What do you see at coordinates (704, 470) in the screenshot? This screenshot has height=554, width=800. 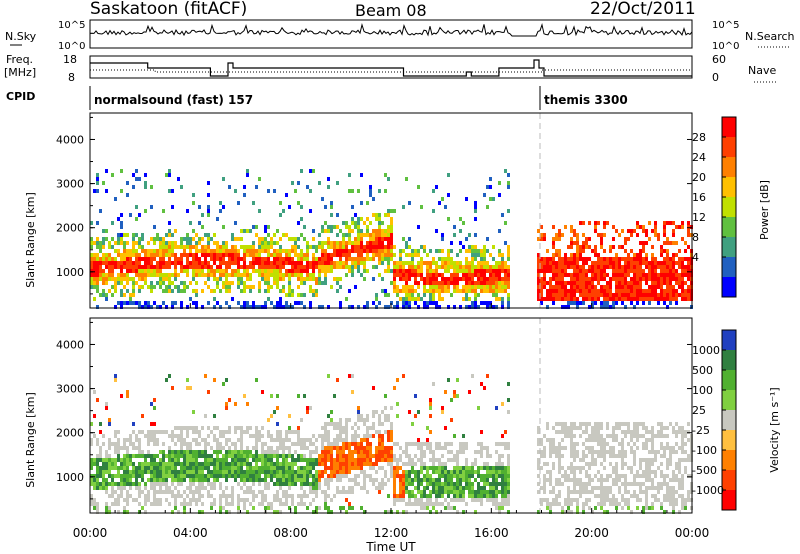 I see `colorbar-tick-label: -500` at bounding box center [704, 470].